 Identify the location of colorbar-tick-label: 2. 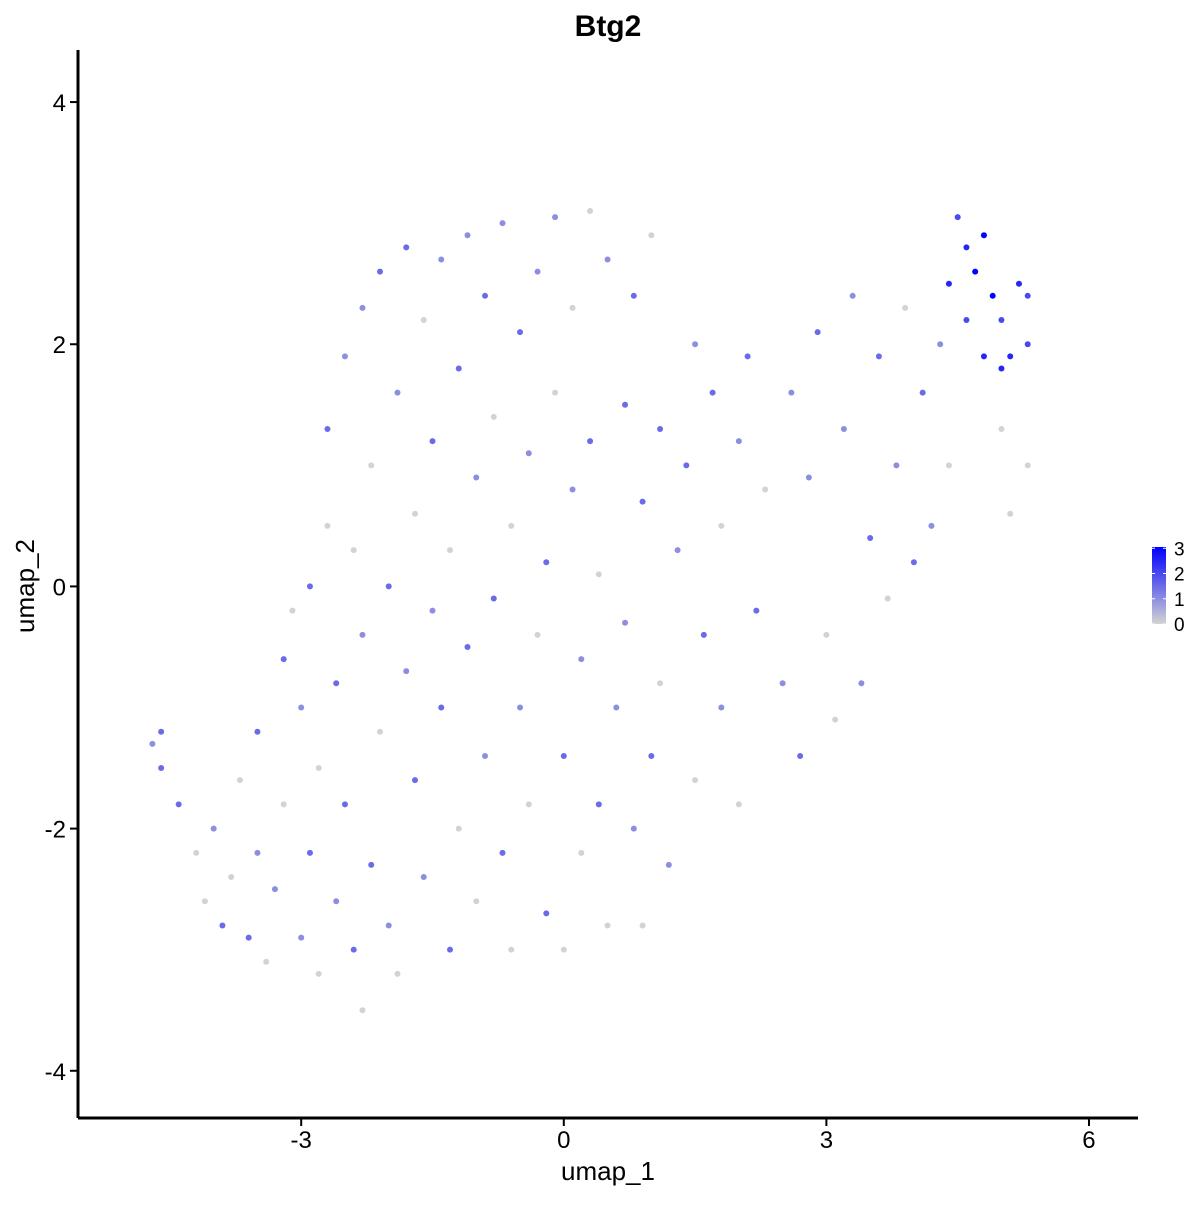
(1179, 575).